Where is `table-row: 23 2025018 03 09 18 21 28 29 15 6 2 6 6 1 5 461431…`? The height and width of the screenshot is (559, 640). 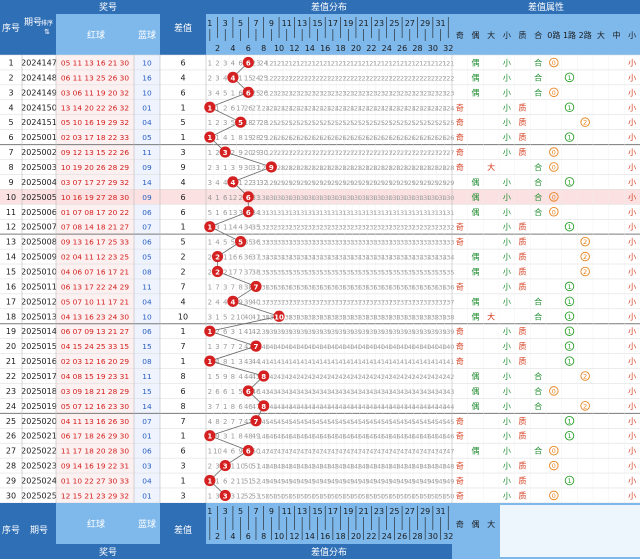 table-row: 23 2025018 03 09 18 21 28 29 15 6 2 6 6 1 5 461431… is located at coordinates (320, 391).